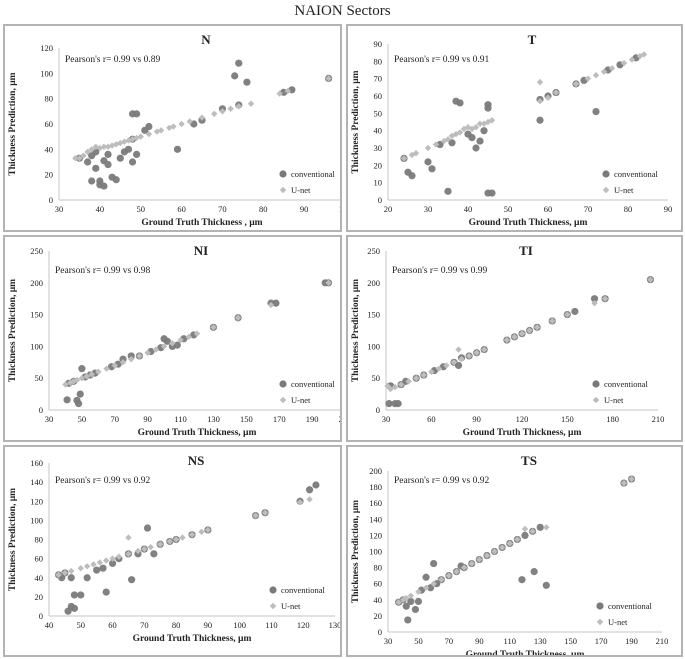 The height and width of the screenshot is (659, 685). I want to click on x-axis-title: Ground Truth Thickness , µm, so click(201, 223).